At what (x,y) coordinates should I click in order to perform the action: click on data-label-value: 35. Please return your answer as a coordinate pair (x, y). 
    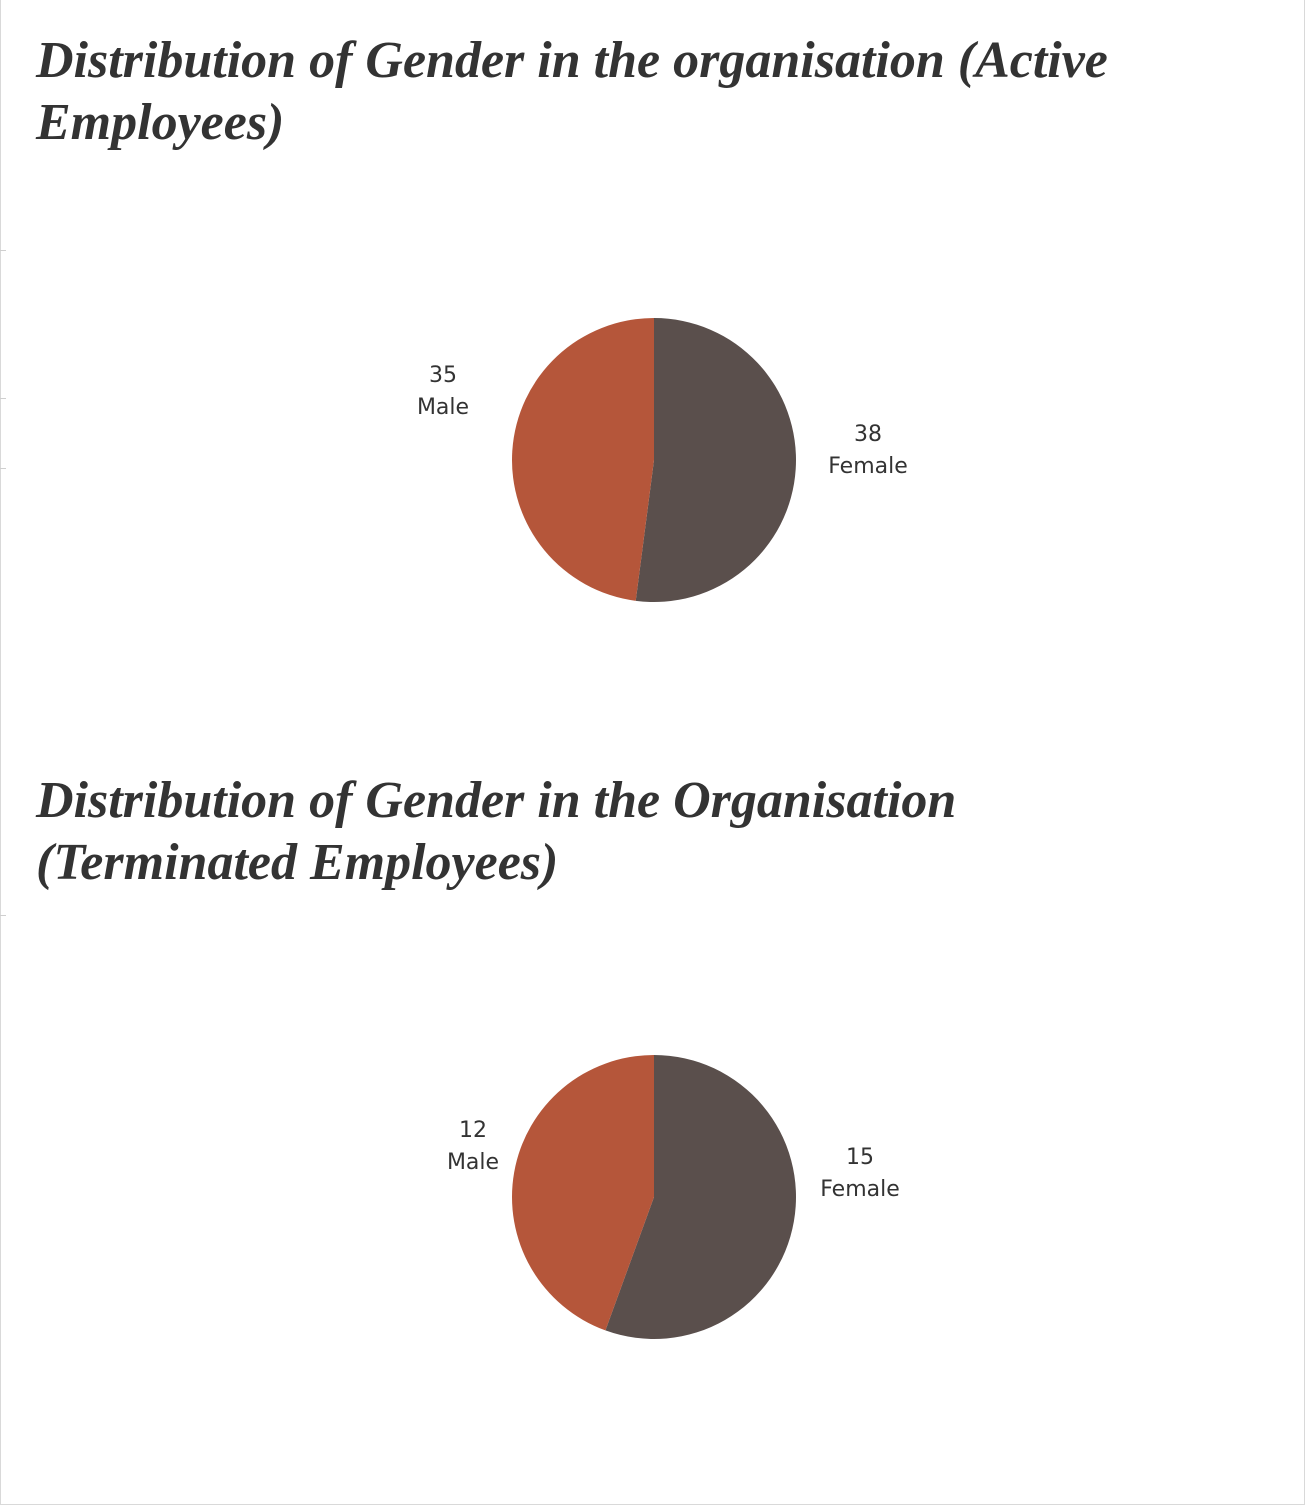
    Looking at the image, I should click on (443, 375).